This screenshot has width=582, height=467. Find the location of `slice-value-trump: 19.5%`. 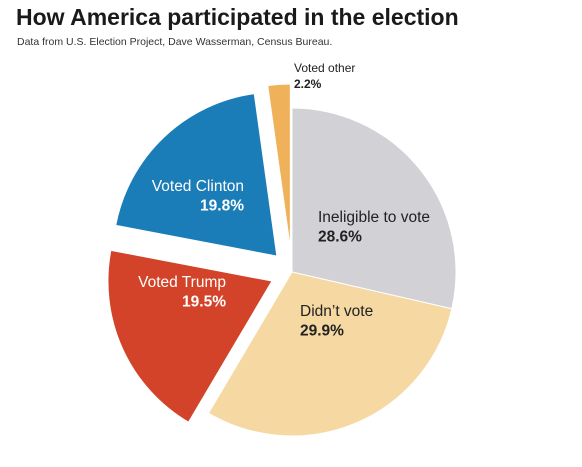

slice-value-trump: 19.5% is located at coordinates (204, 302).